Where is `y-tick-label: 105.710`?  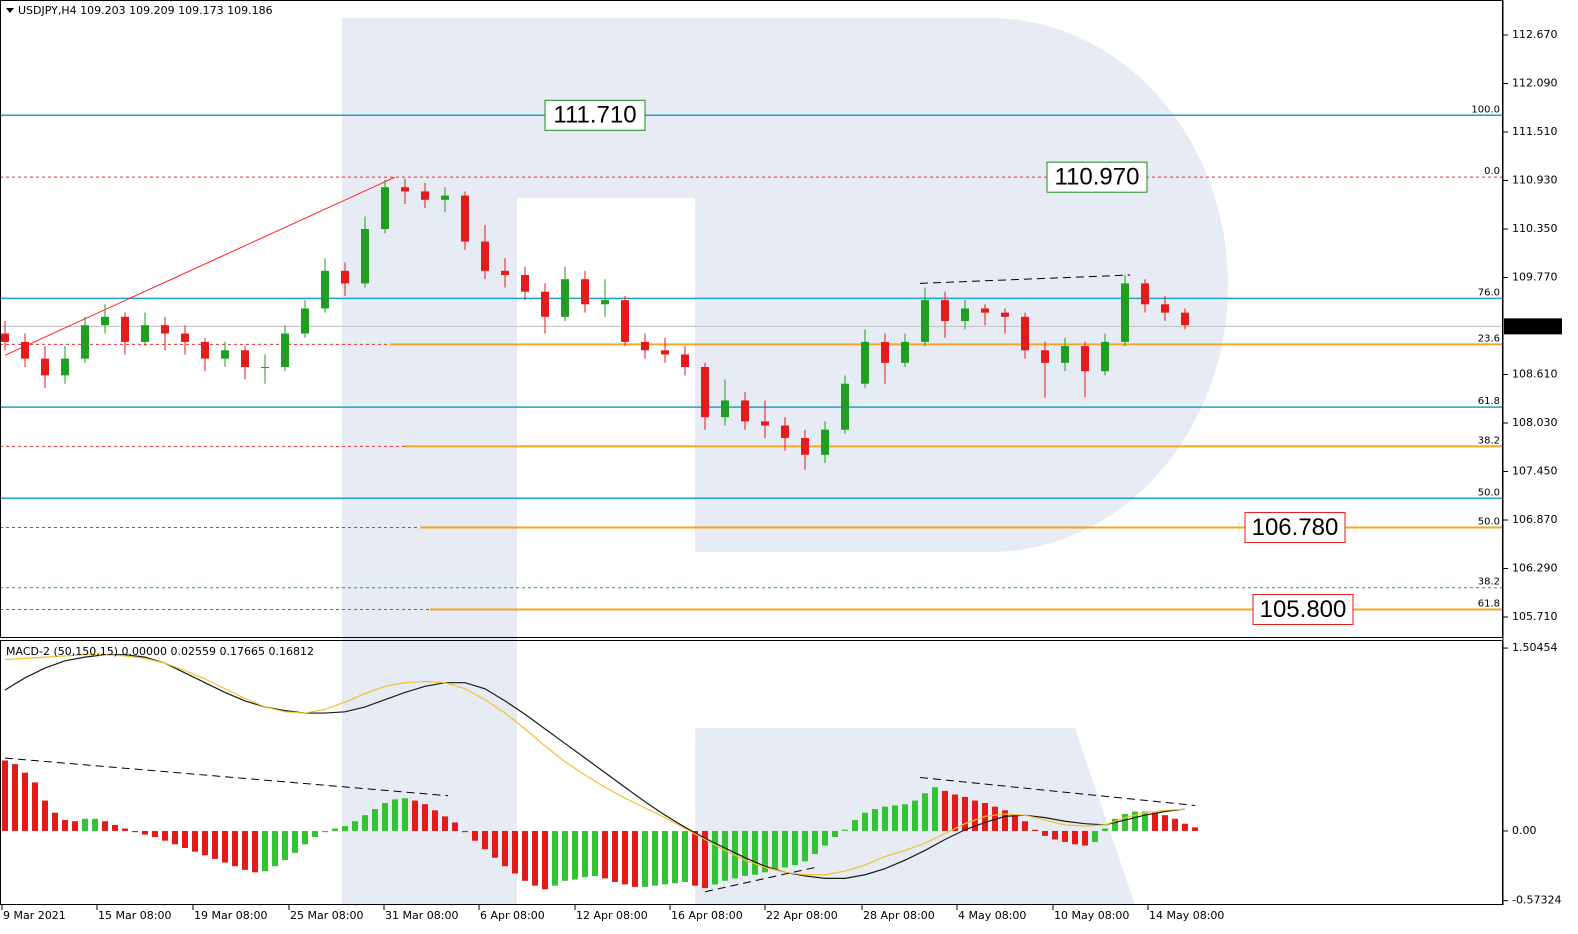
y-tick-label: 105.710 is located at coordinates (1535, 616).